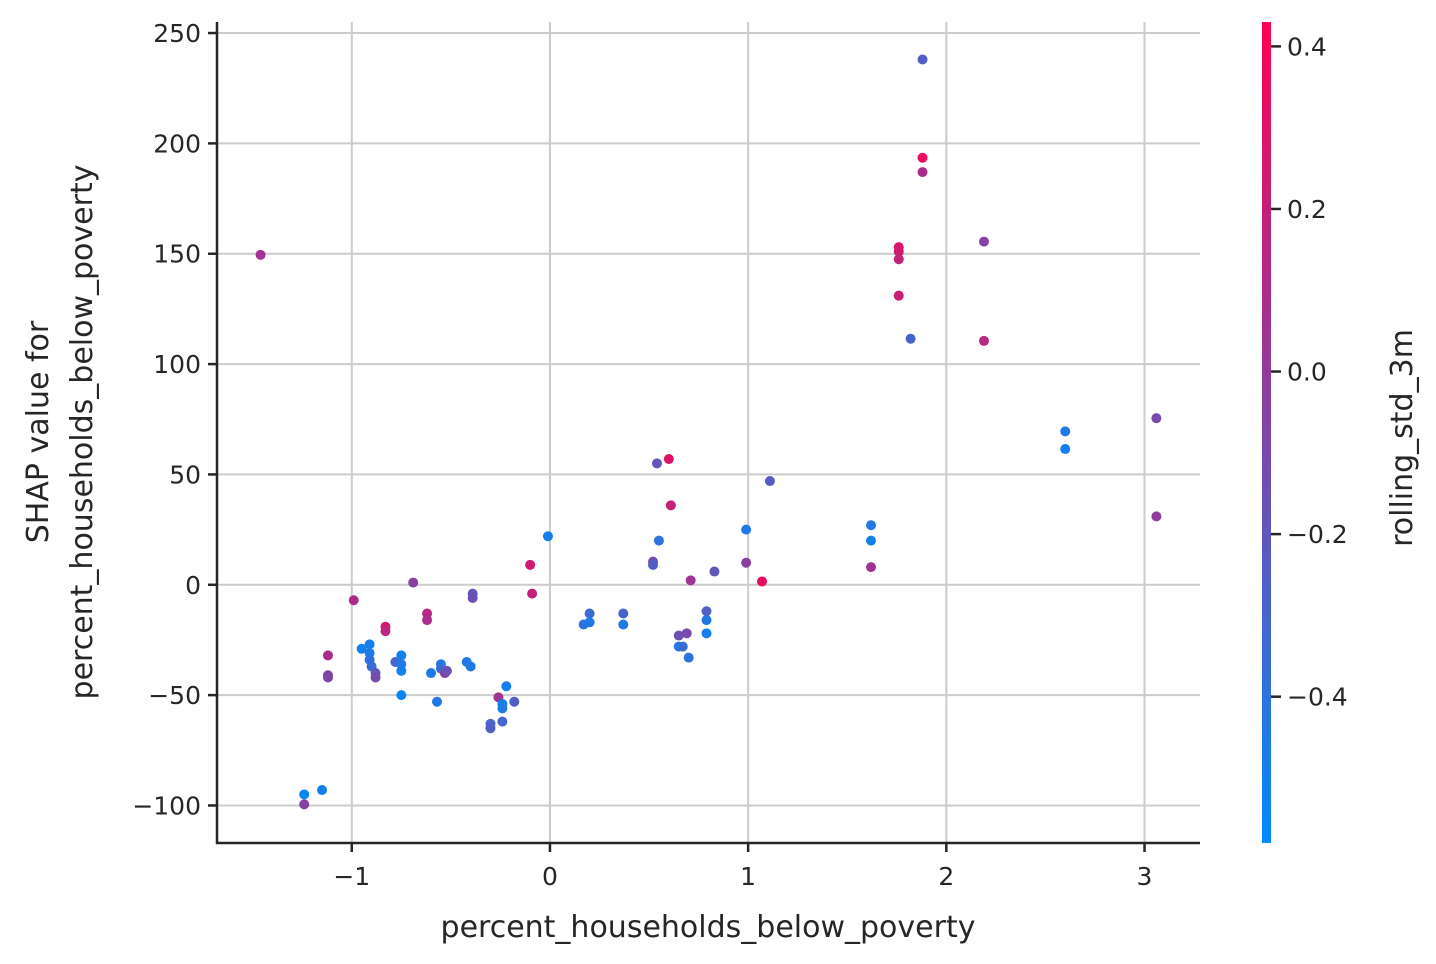 Image resolution: width=1436 pixels, height=964 pixels. I want to click on colorbar-tick-label: 0.4, so click(1307, 46).